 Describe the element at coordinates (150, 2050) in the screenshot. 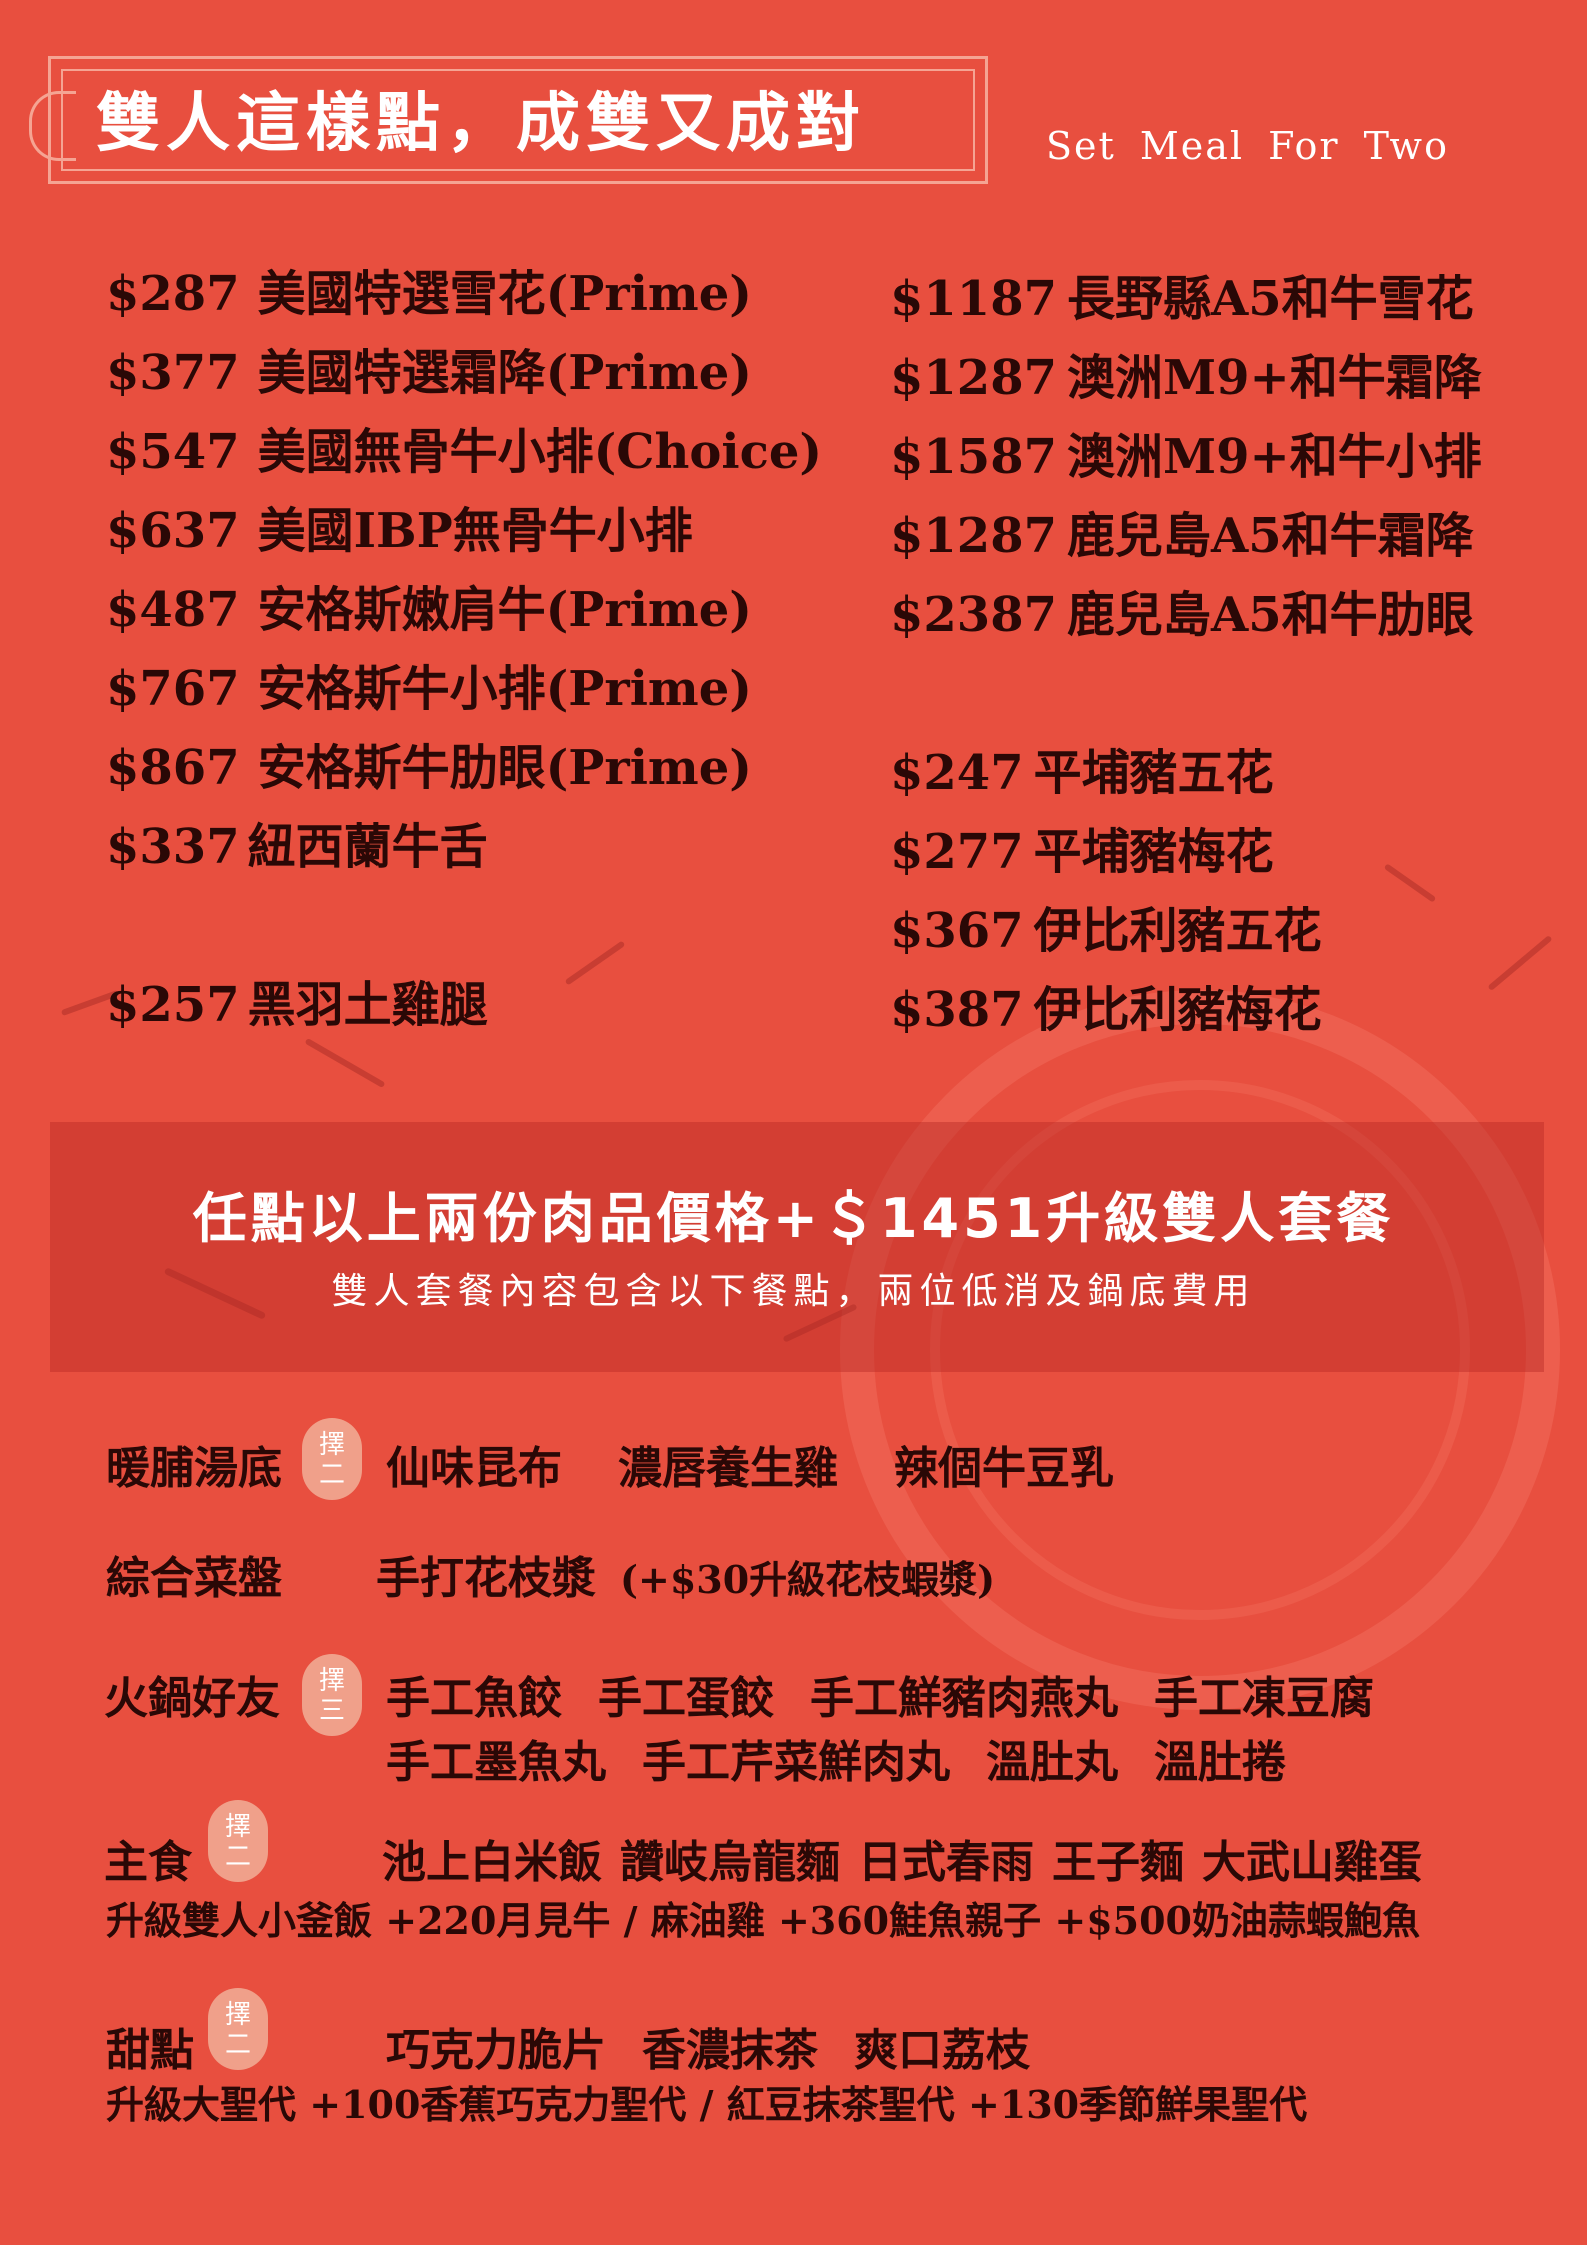

I see `dessert-label: 甜點` at that location.